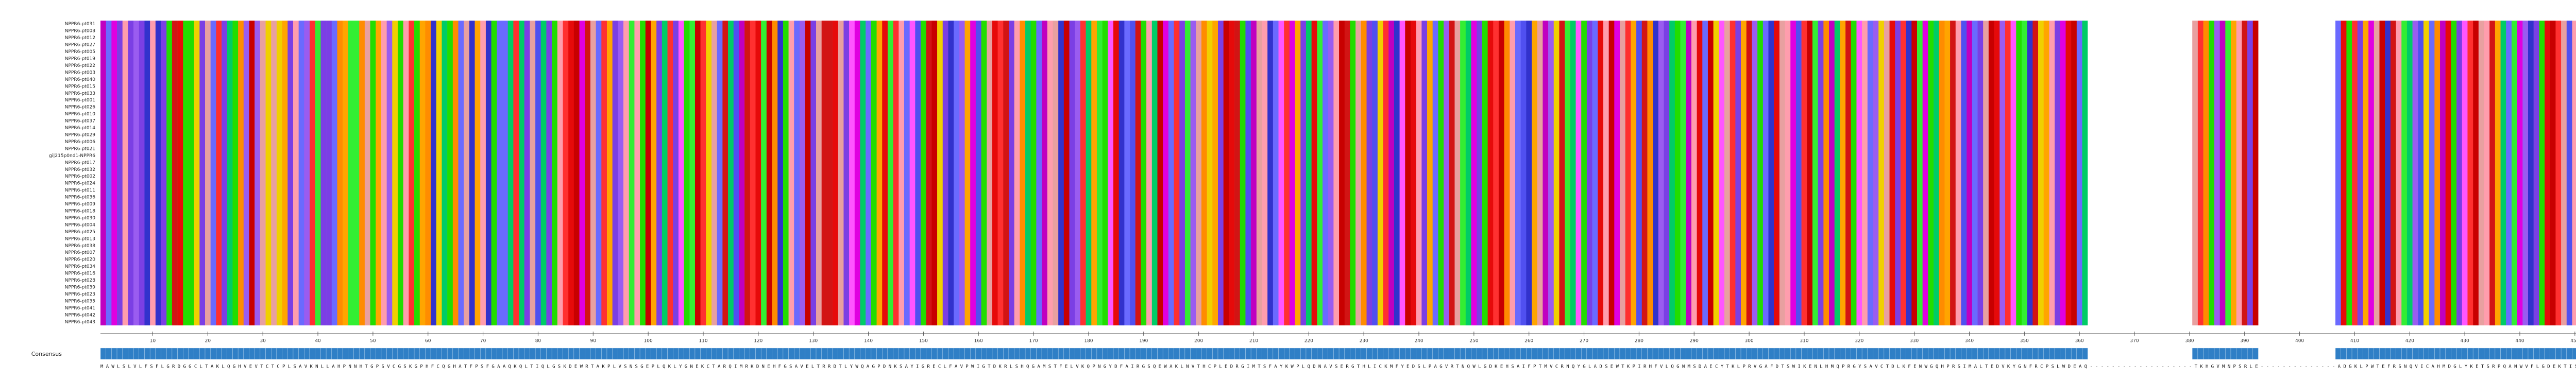  I want to click on sequence-name: NPPR6-pt012, so click(80, 38).